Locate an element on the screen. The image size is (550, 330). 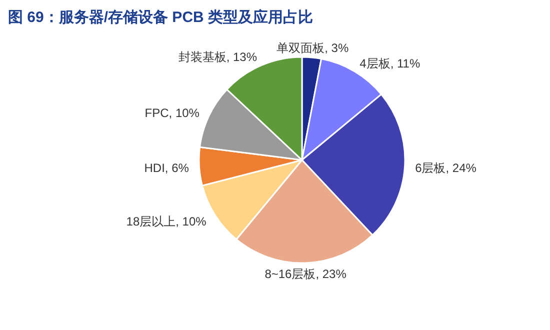
slice-label: HDI, 6% is located at coordinates (167, 168).